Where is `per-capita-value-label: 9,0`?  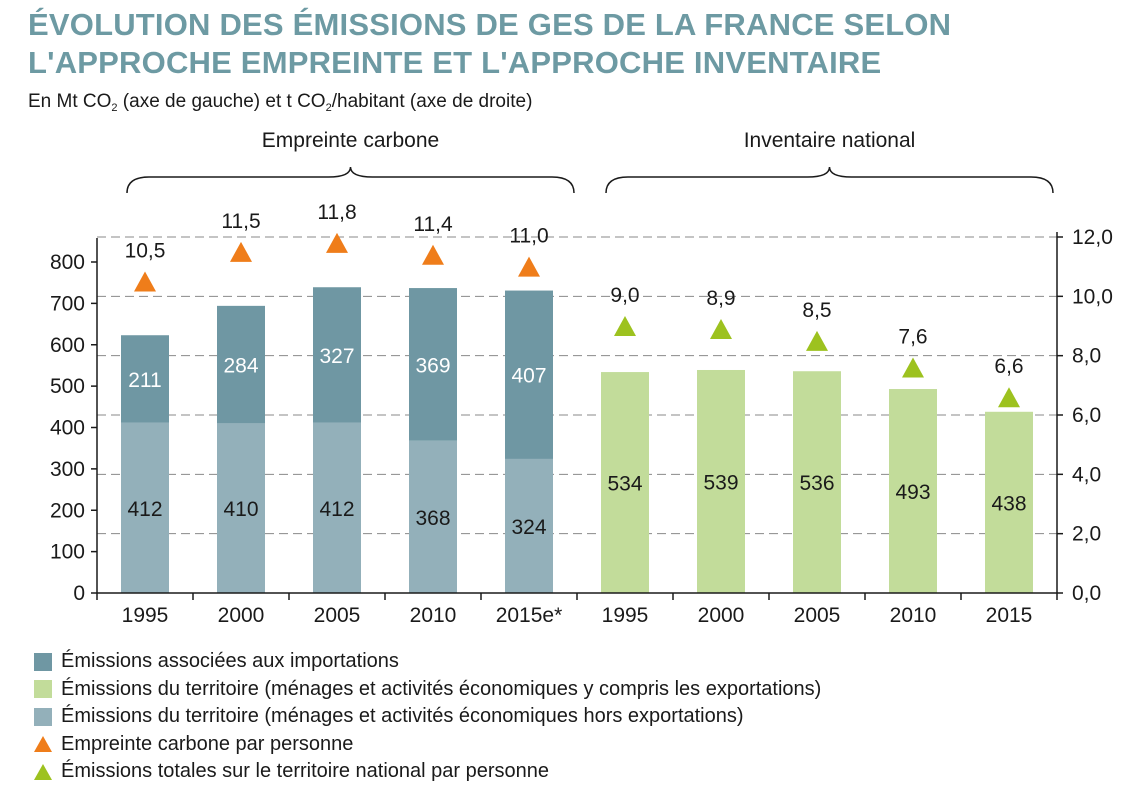
per-capita-value-label: 9,0 is located at coordinates (624, 295).